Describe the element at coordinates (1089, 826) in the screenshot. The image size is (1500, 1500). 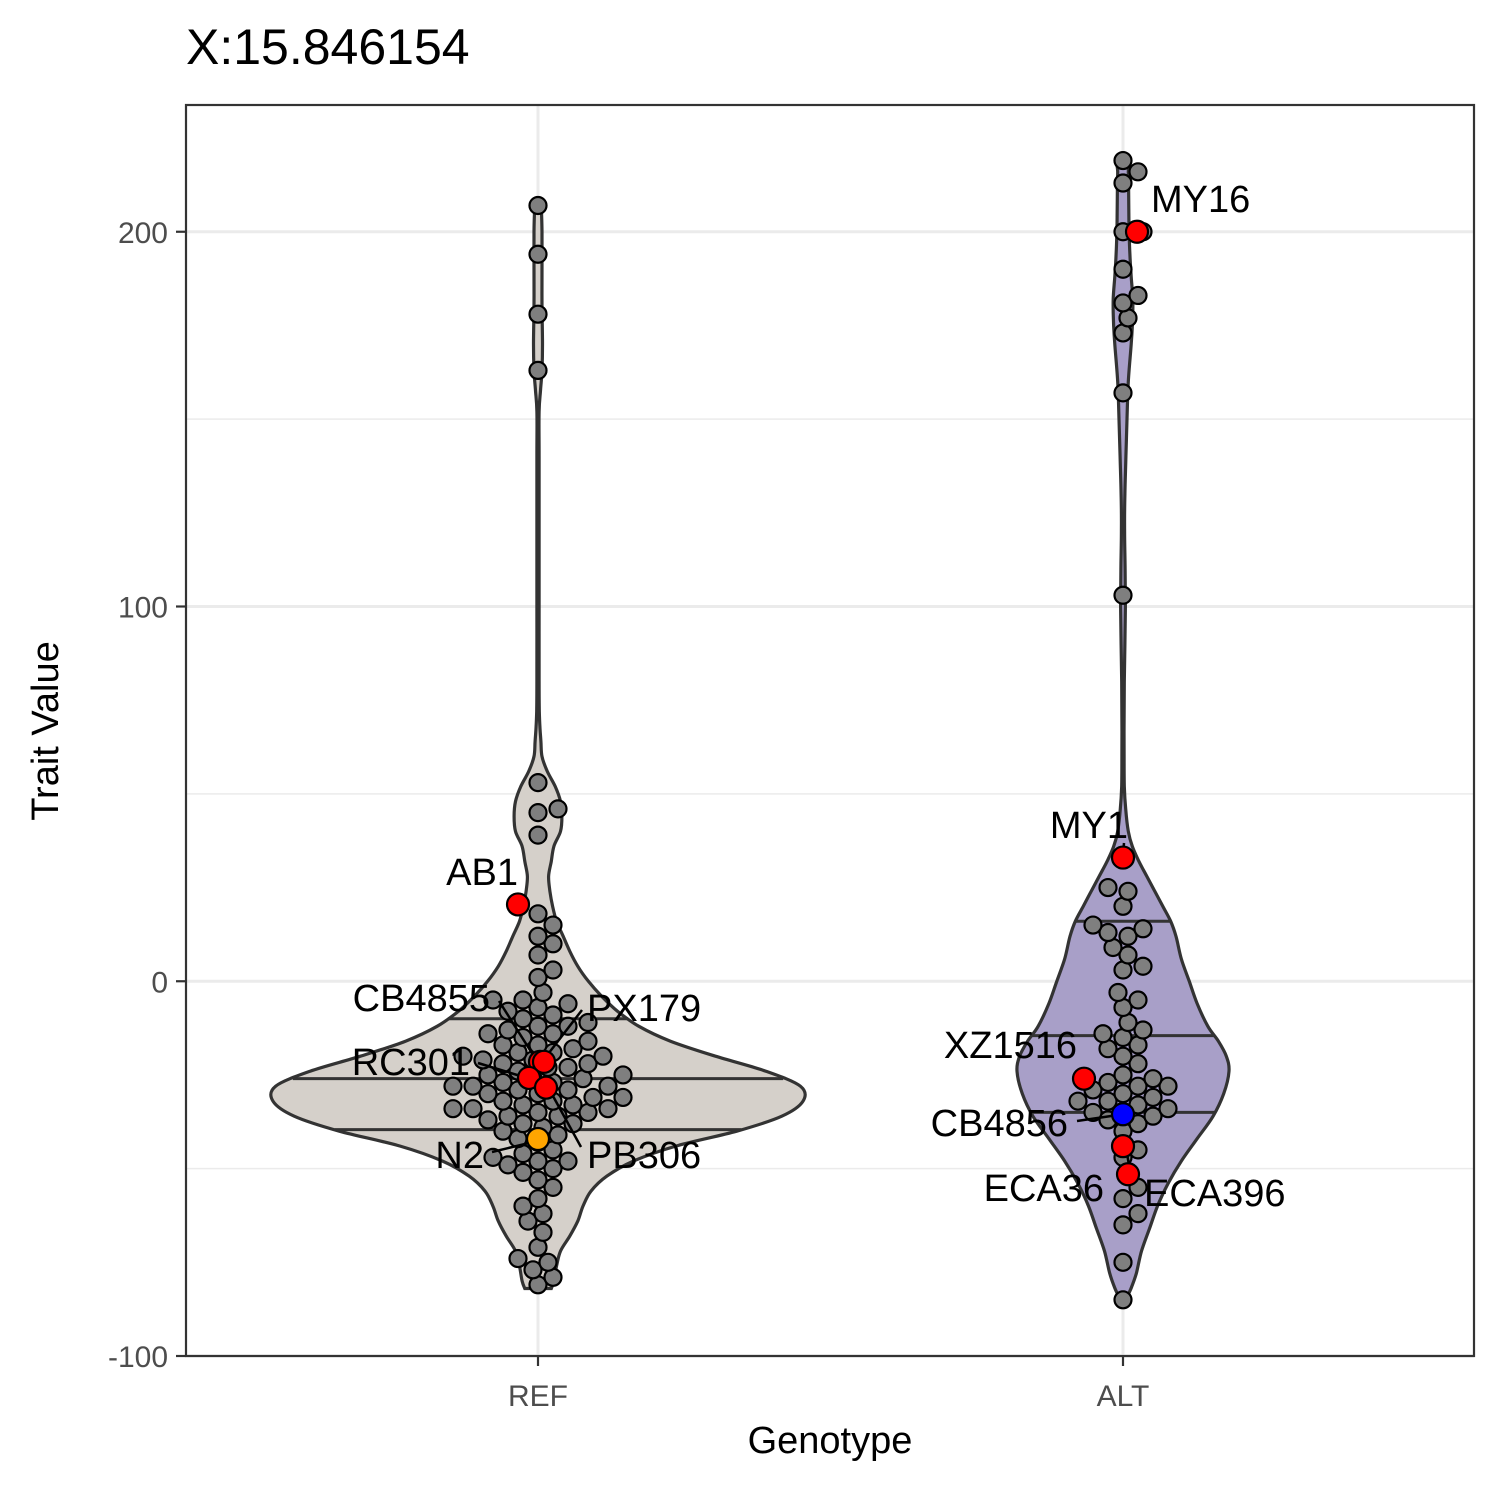
I see `point-label-my1: MY1` at that location.